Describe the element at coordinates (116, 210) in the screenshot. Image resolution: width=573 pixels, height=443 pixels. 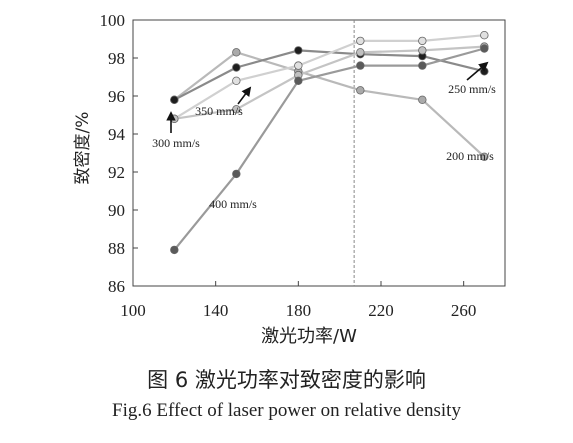
I see `y-tick-label: 90` at that location.